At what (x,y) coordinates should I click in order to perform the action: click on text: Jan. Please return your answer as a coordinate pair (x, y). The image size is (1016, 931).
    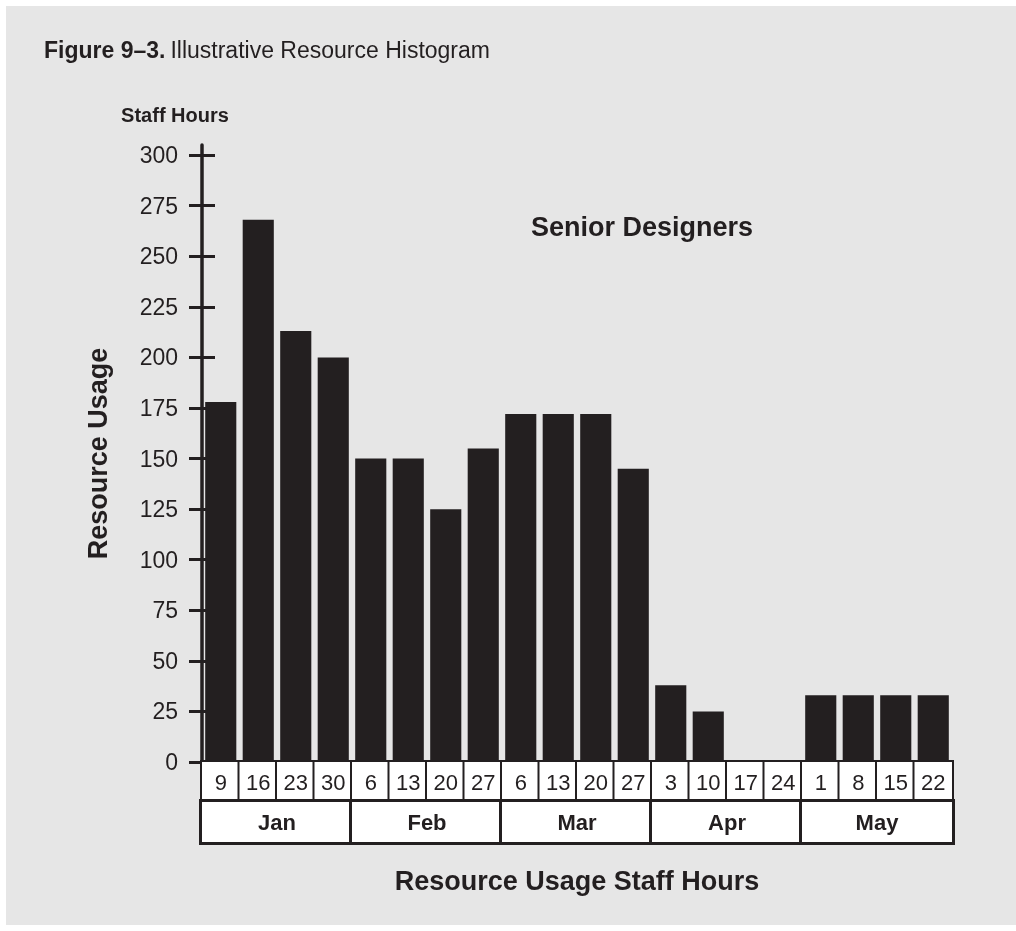
    Looking at the image, I should click on (277, 822).